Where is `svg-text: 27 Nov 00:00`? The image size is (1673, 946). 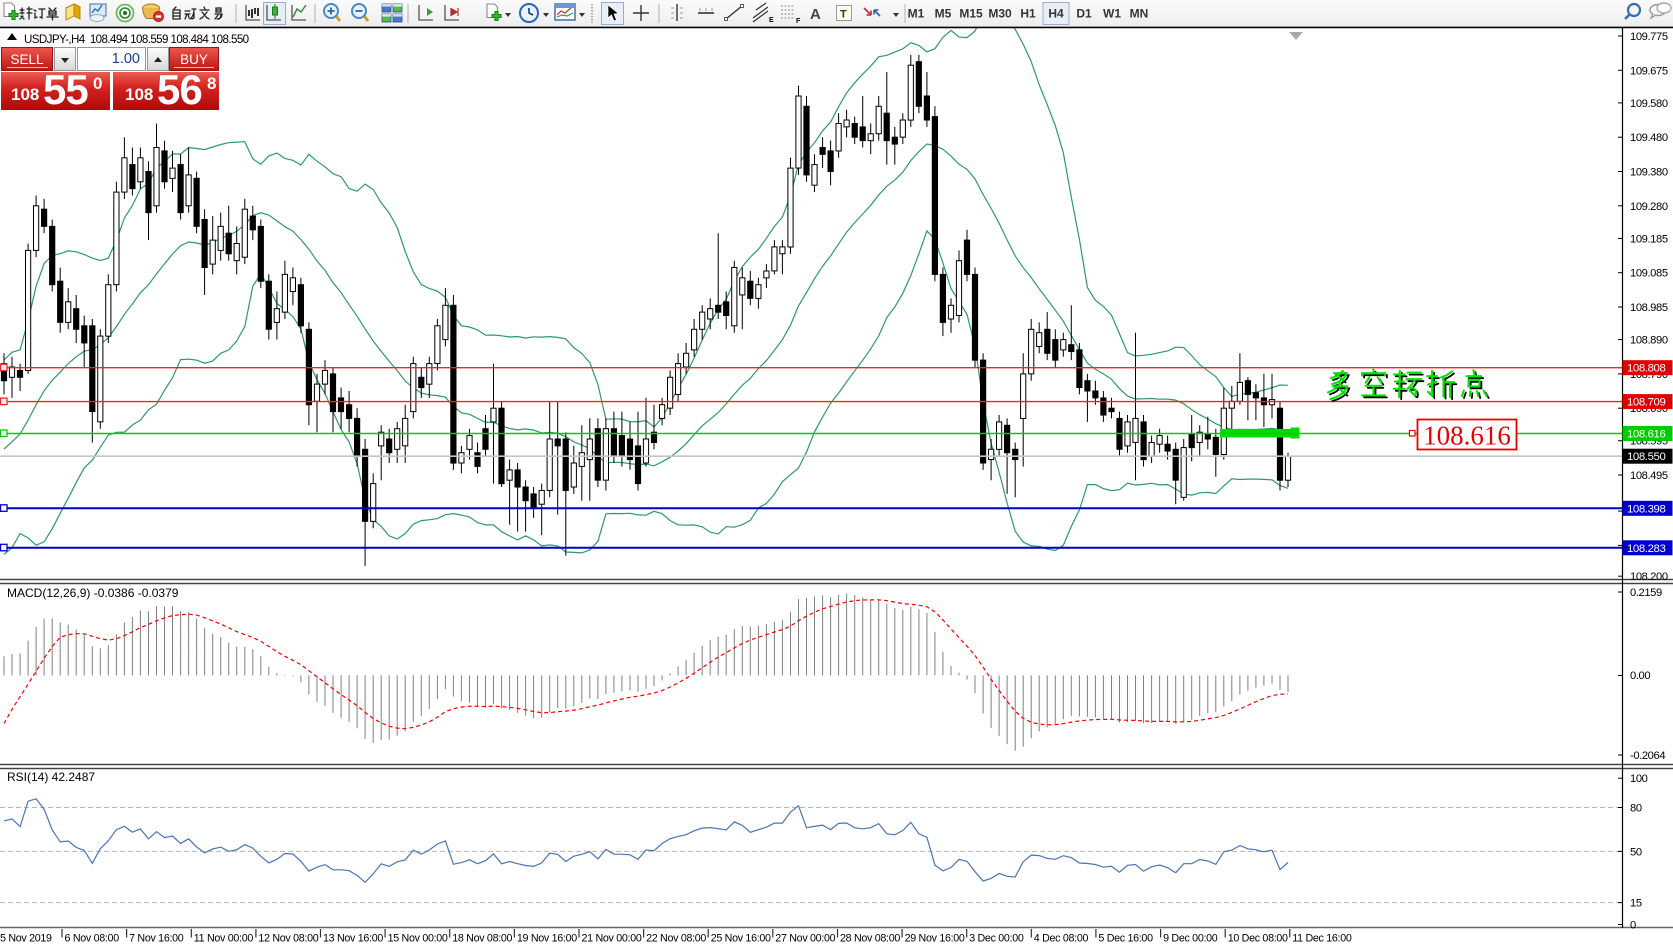 svg-text: 27 Nov 00:00 is located at coordinates (805, 939).